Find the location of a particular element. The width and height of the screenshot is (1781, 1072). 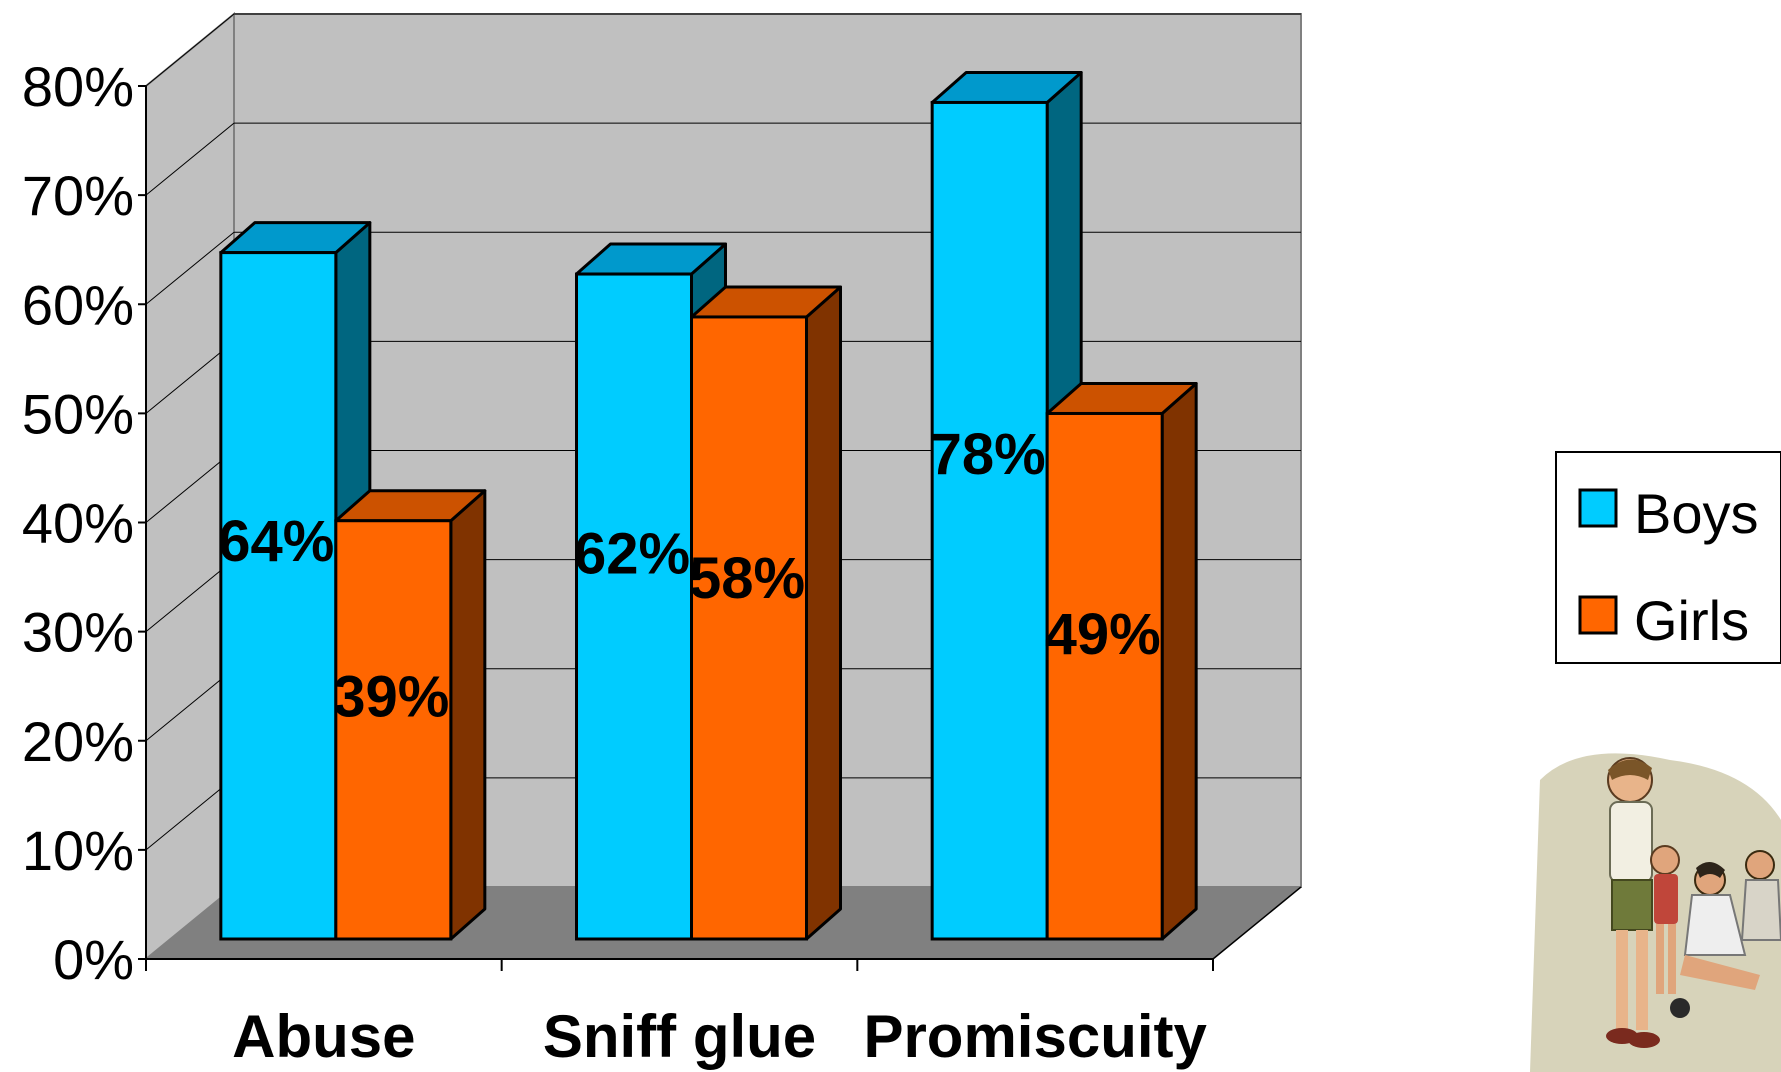

x-axis-categories: Abuse Sniff glue Promiscuity is located at coordinates (719, 1036).